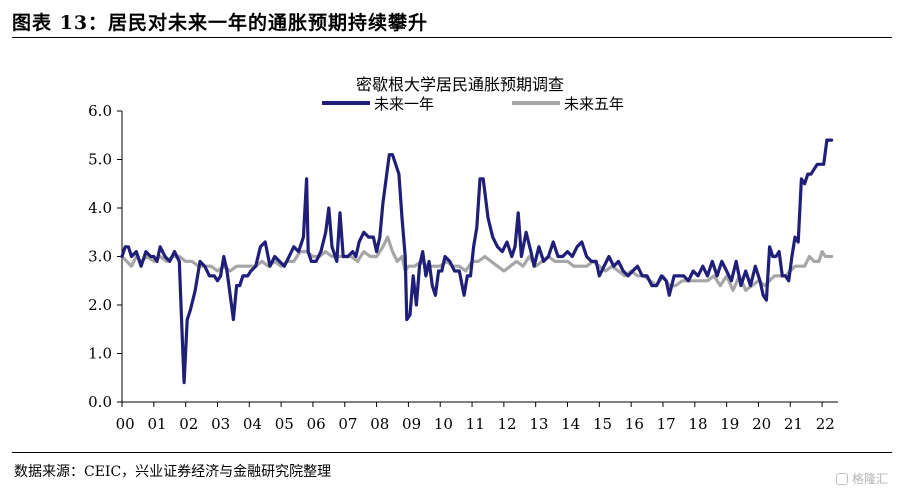 Image resolution: width=900 pixels, height=495 pixels. Describe the element at coordinates (188, 424) in the screenshot. I see `x-tick-label: 02` at that location.